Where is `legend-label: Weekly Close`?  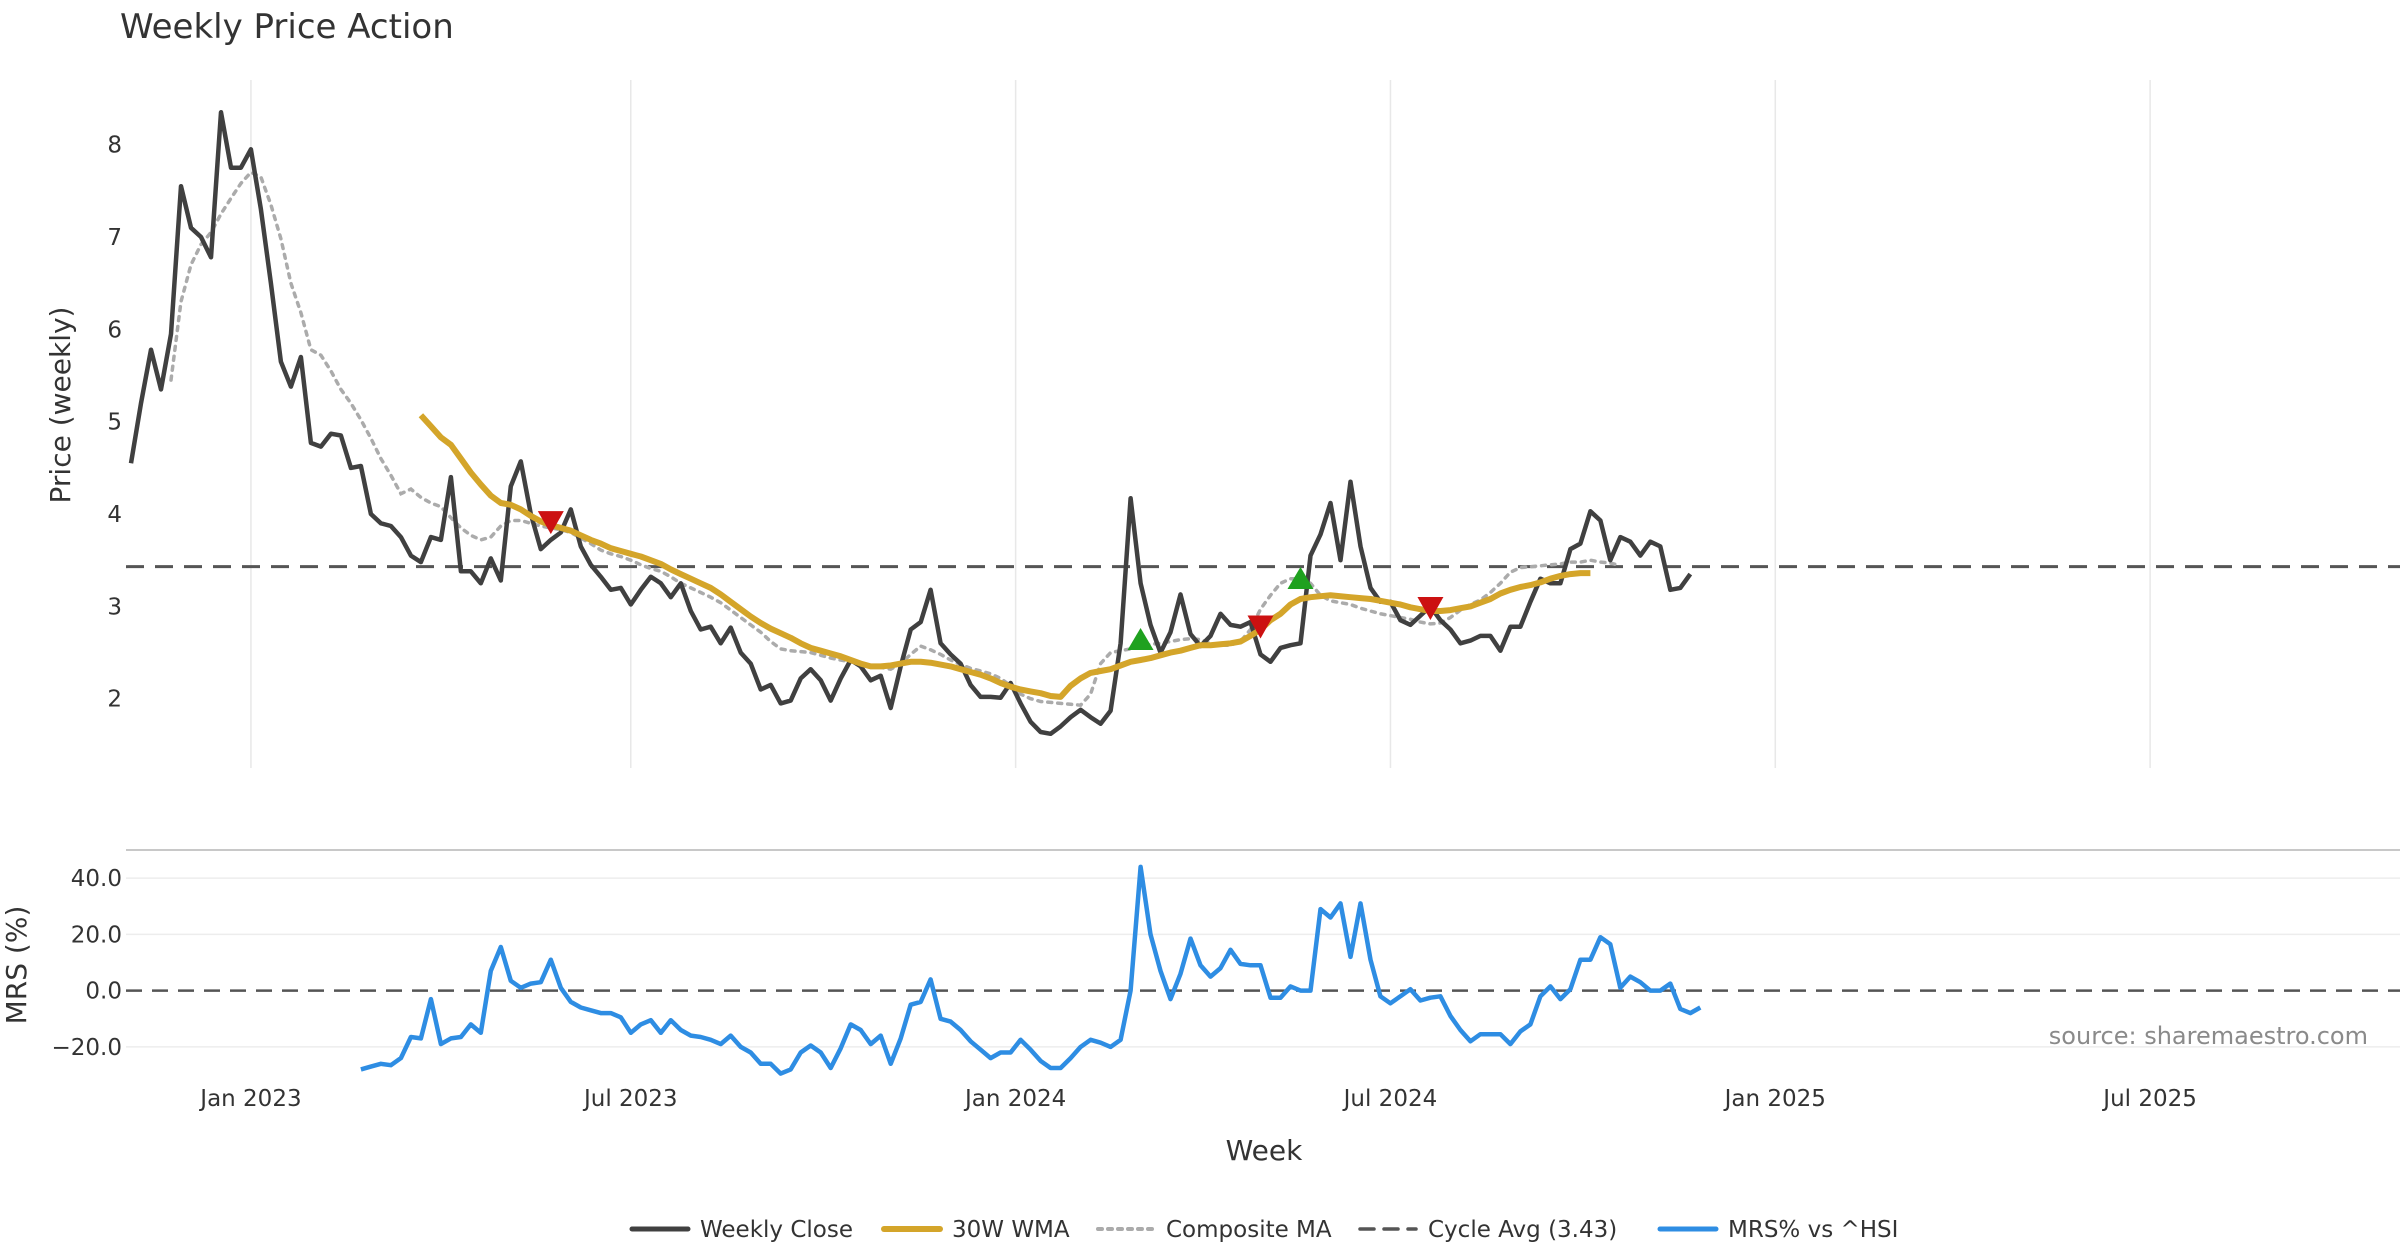 legend-label: Weekly Close is located at coordinates (776, 1230).